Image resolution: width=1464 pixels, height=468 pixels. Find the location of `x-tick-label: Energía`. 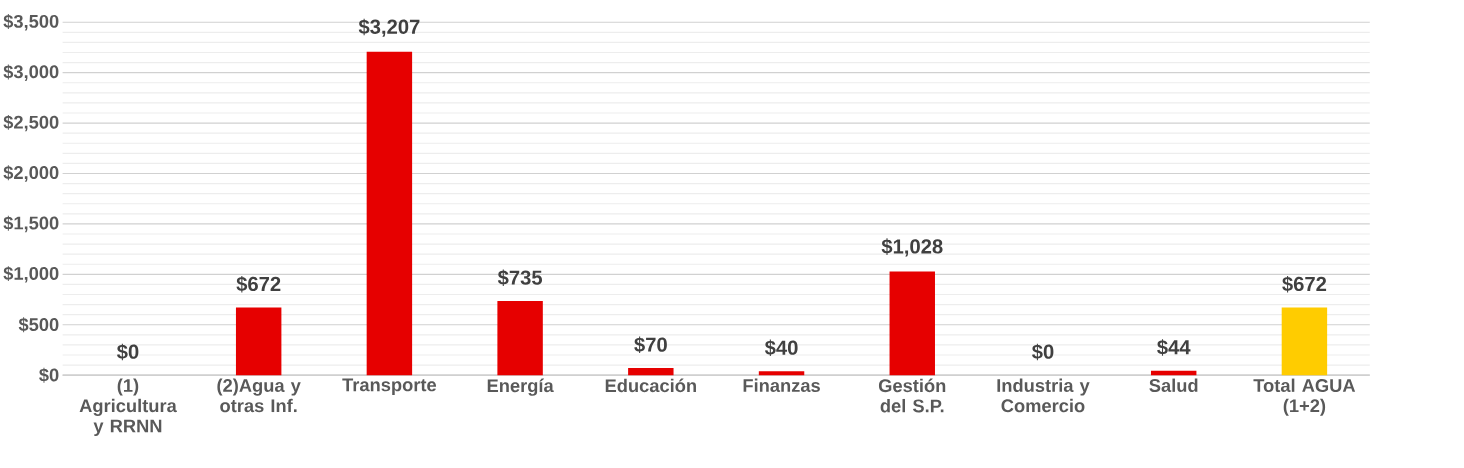

x-tick-label: Energía is located at coordinates (520, 387).